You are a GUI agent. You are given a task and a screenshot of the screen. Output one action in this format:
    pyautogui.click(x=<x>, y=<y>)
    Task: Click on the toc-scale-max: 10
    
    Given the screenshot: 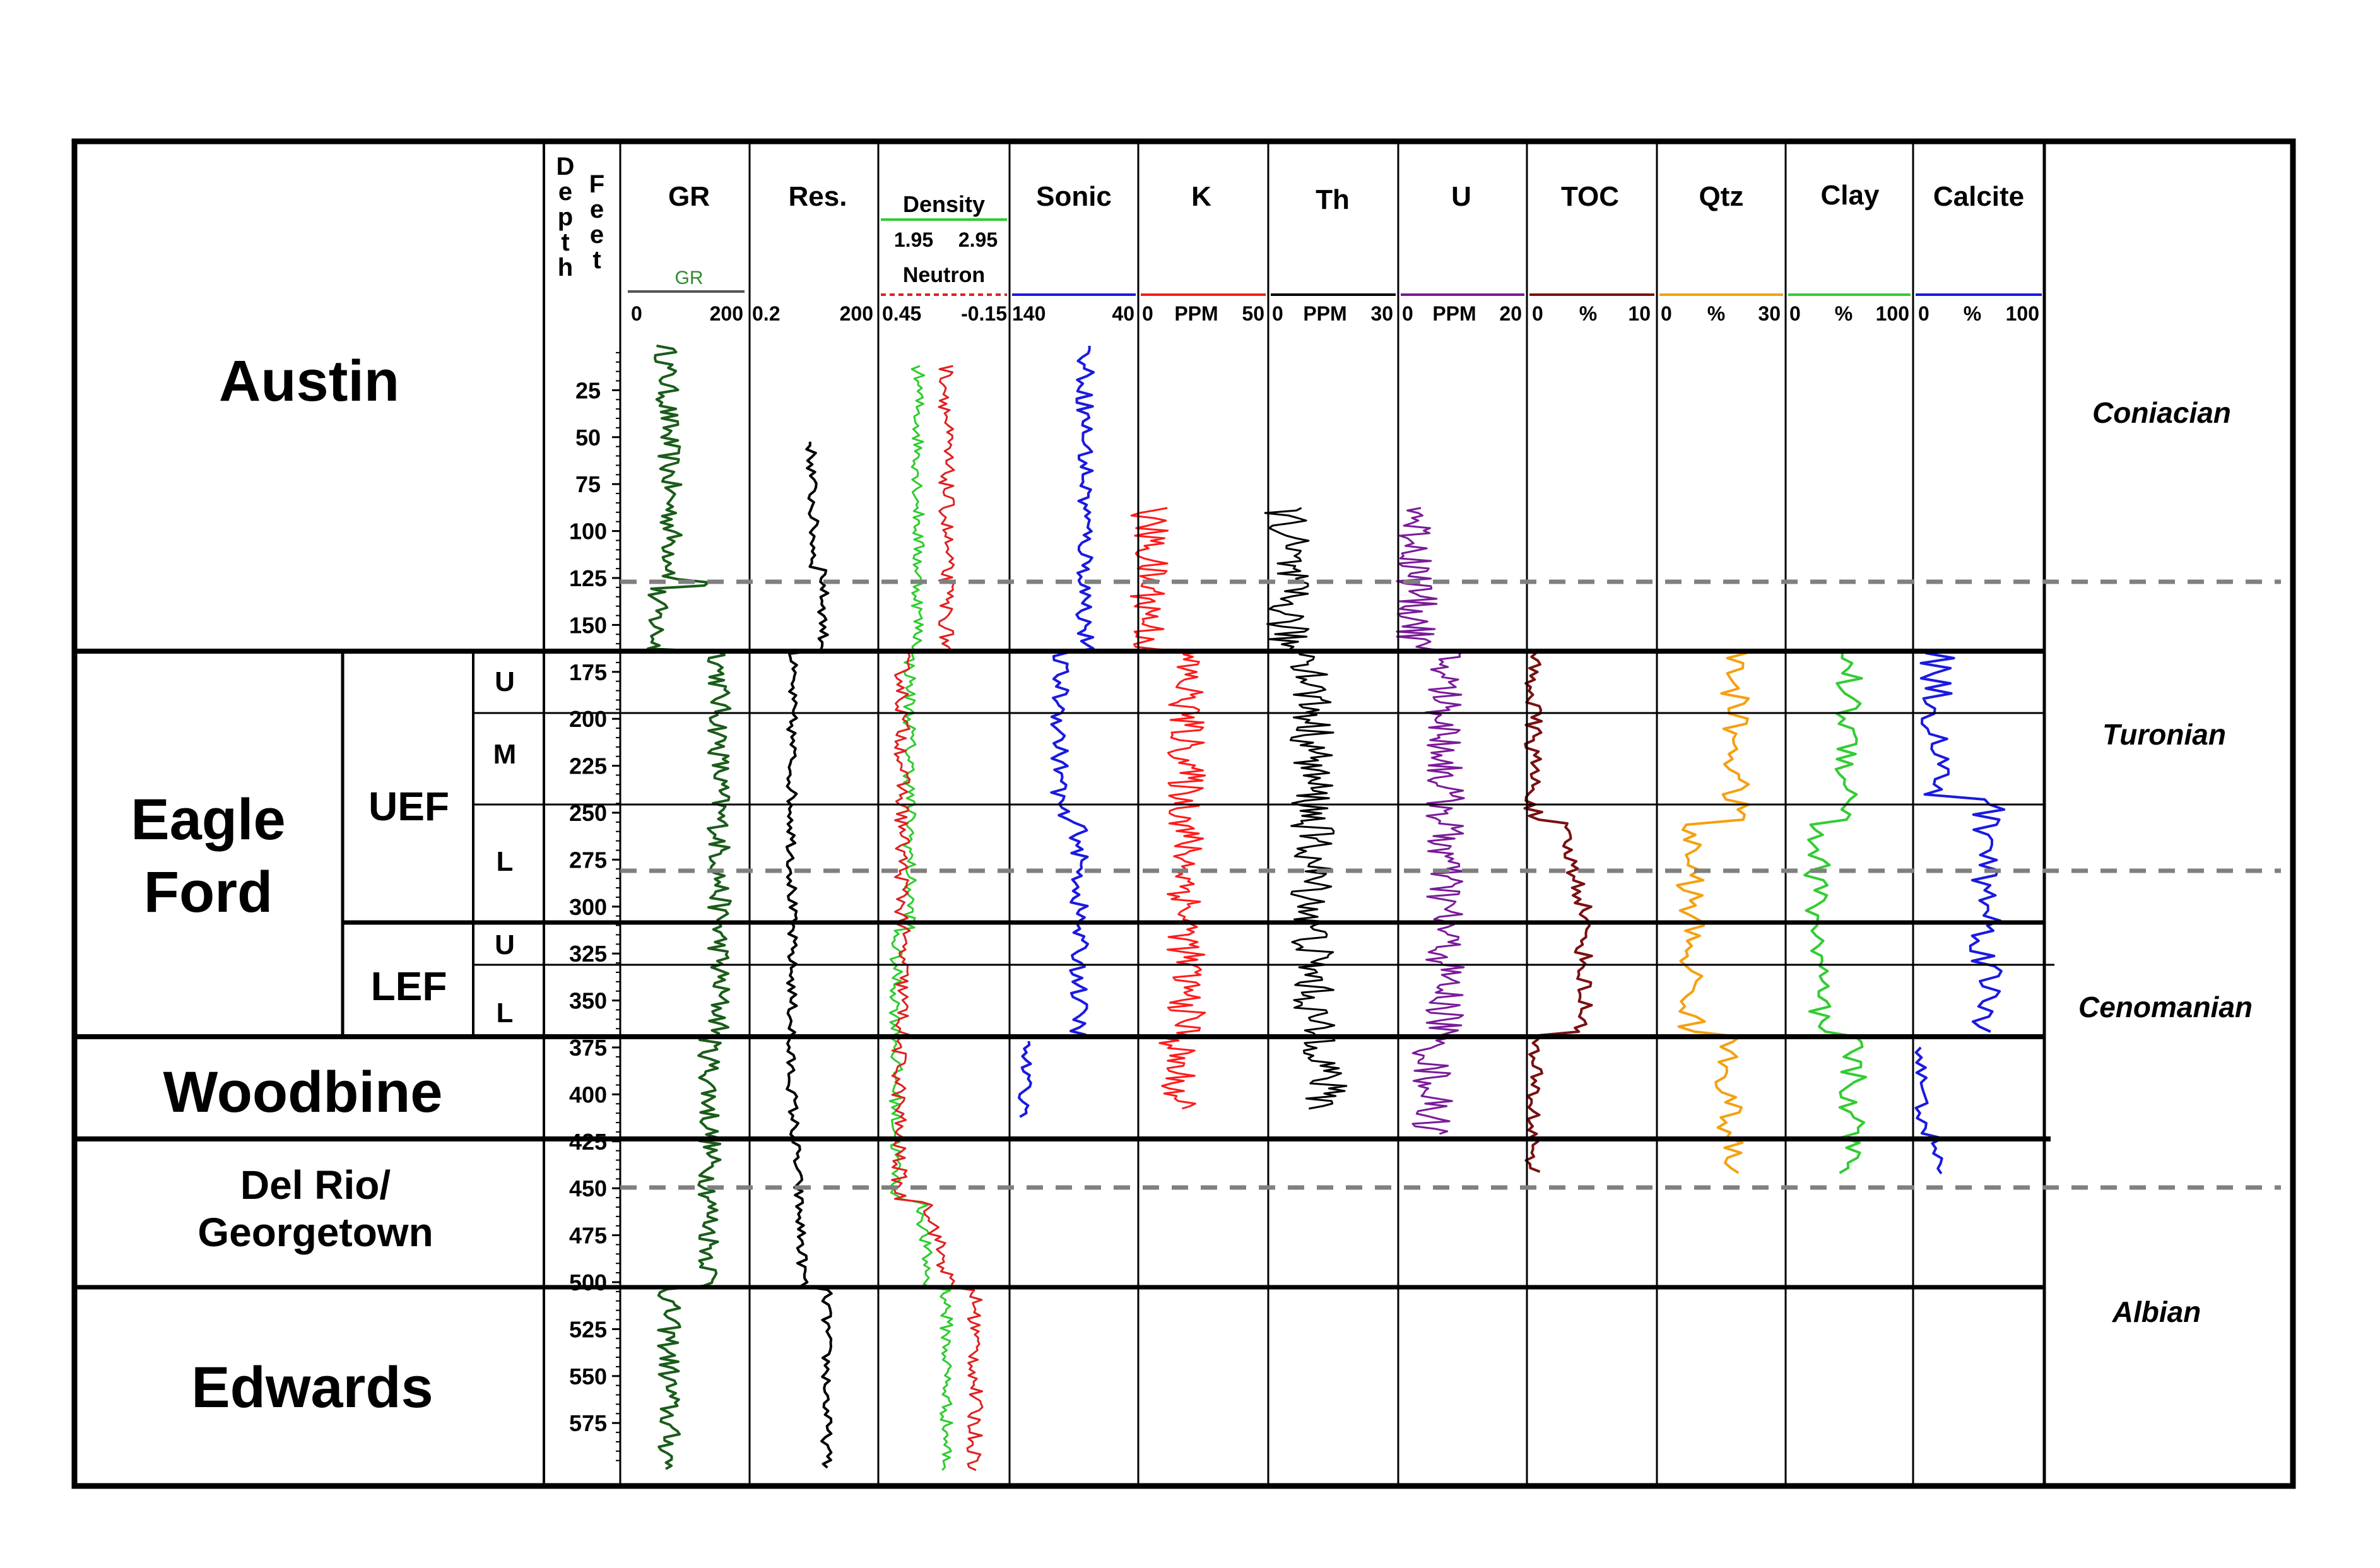 What is the action you would take?
    pyautogui.click(x=1640, y=314)
    